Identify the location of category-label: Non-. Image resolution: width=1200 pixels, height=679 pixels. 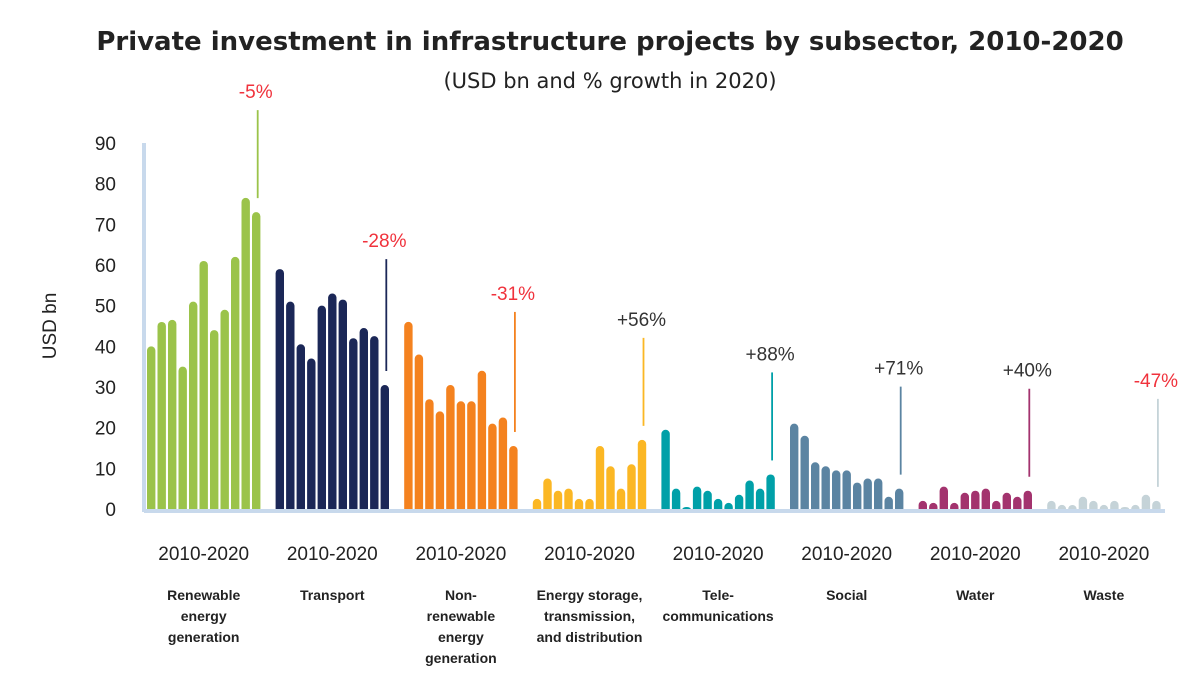
(461, 595).